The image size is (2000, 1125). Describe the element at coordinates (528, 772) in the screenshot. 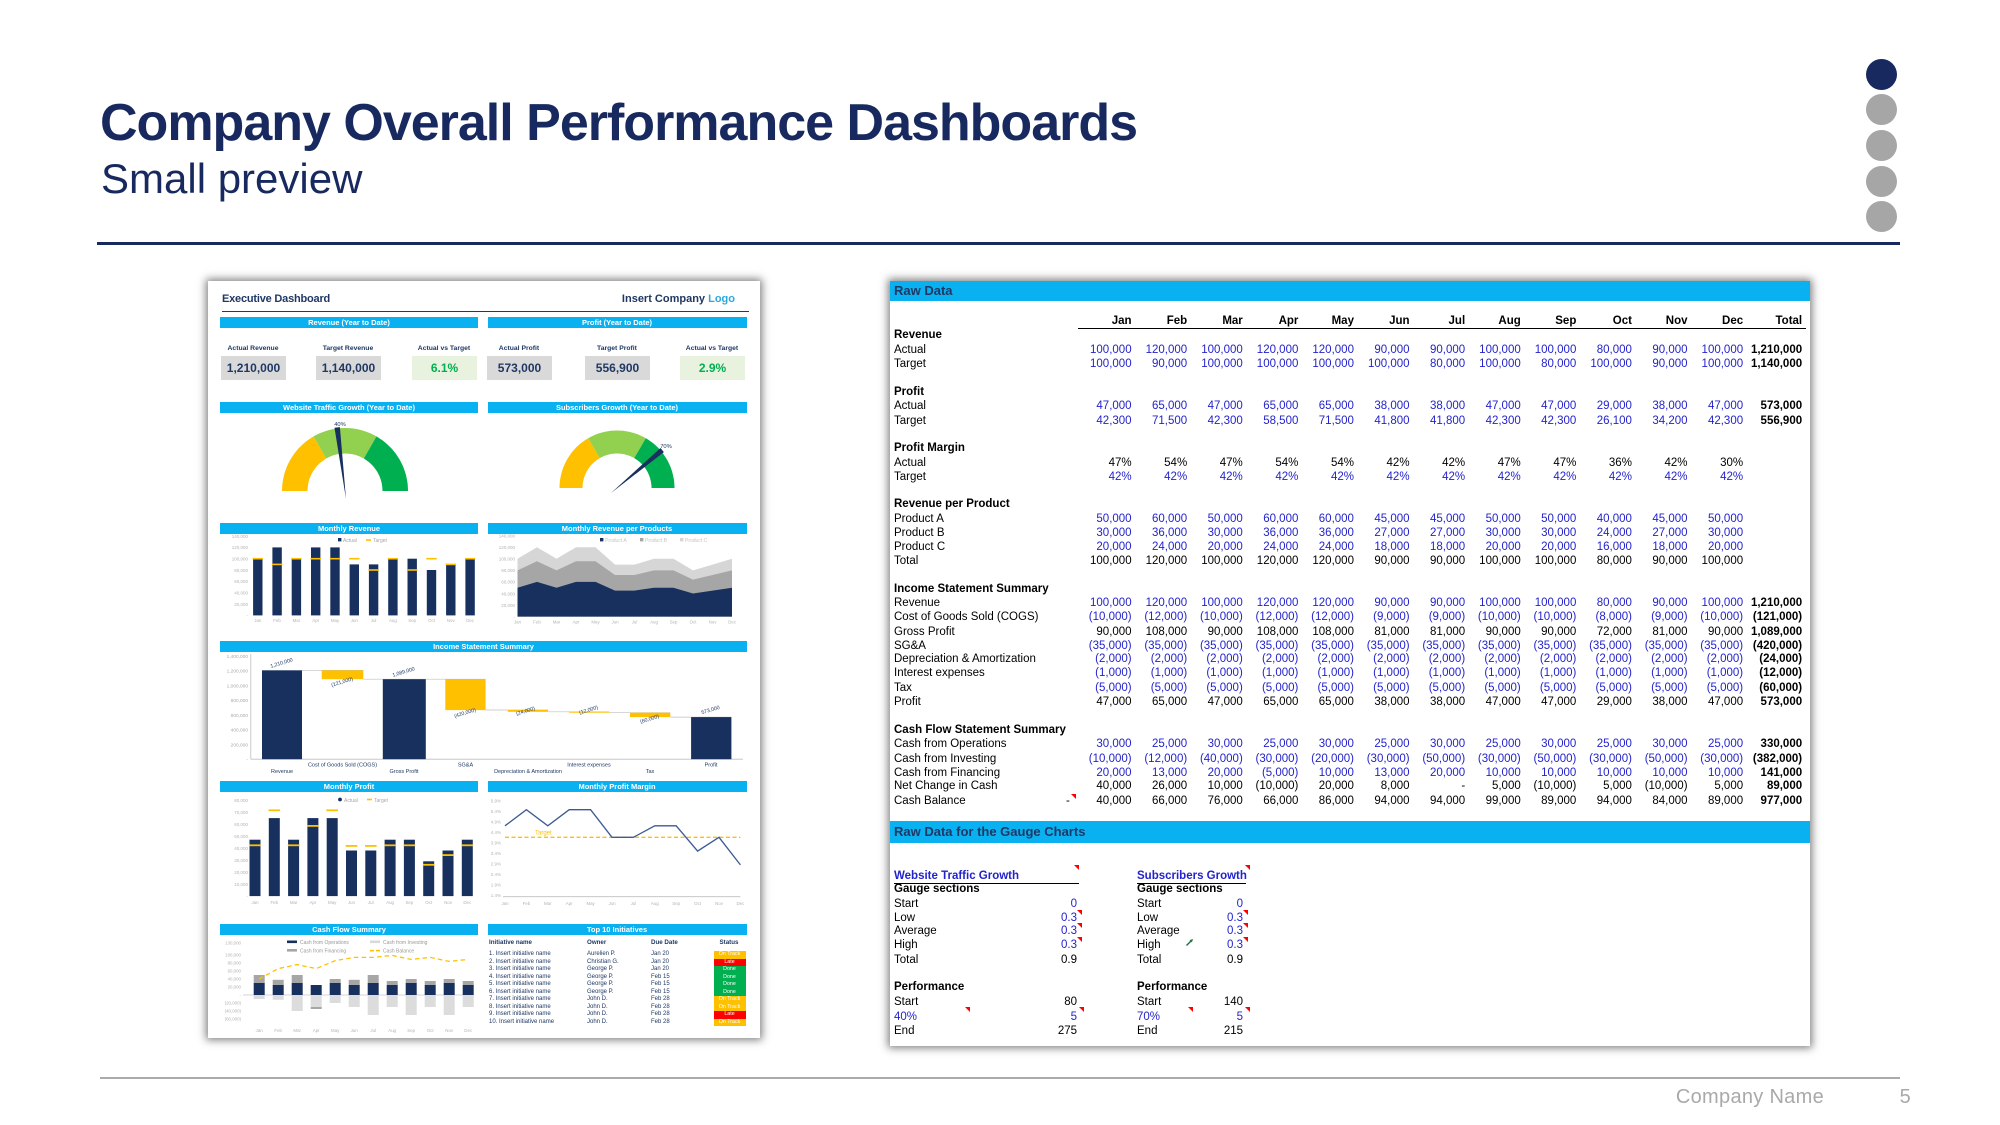

I see `svg-text: Depreciation & Amortization` at that location.